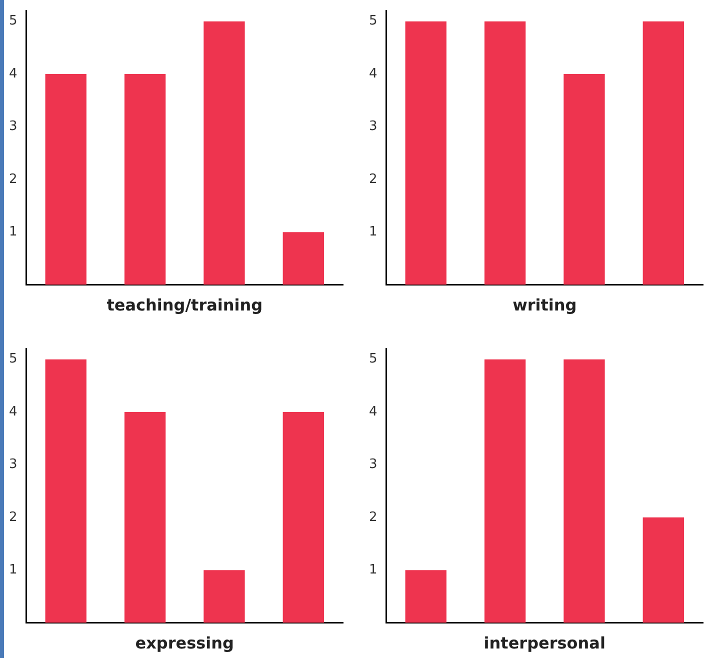 The height and width of the screenshot is (658, 721). Describe the element at coordinates (184, 305) in the screenshot. I see `x-axis-title: teaching/training` at that location.